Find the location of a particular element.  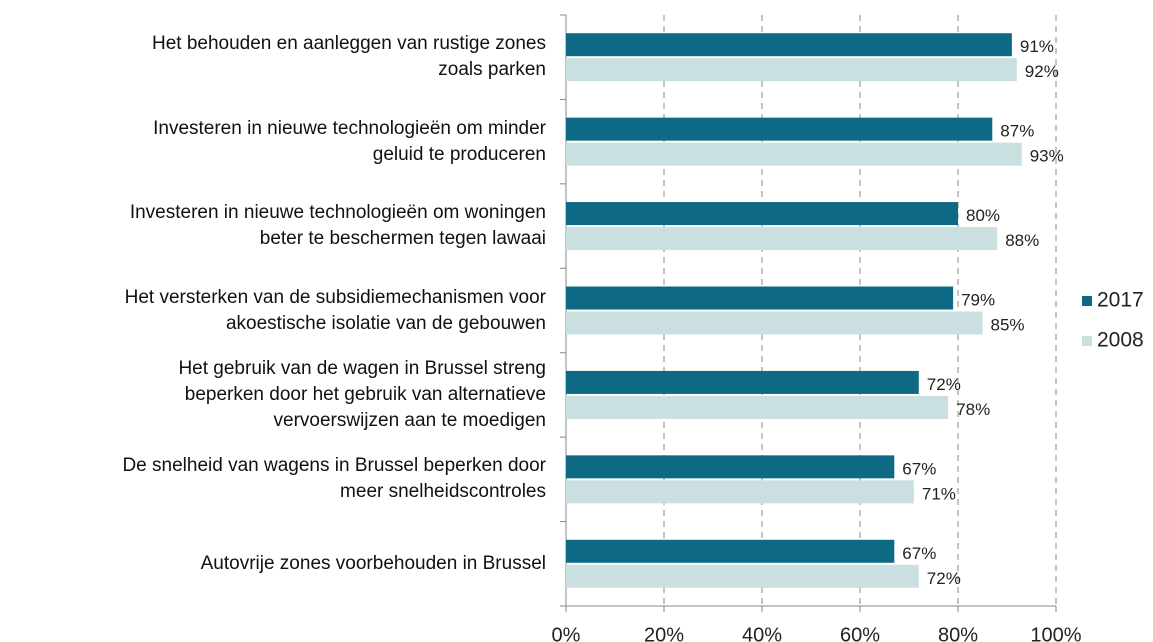

value-label: 88% is located at coordinates (1022, 240).